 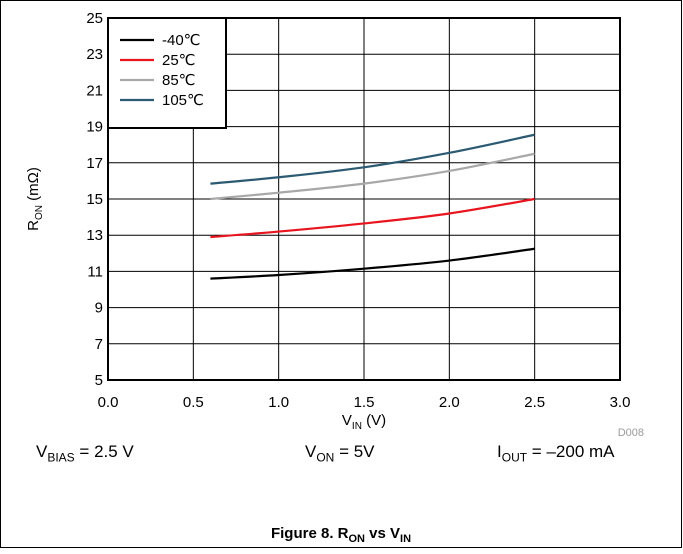 What do you see at coordinates (449, 402) in the screenshot?
I see `x-tick-label: 2.0` at bounding box center [449, 402].